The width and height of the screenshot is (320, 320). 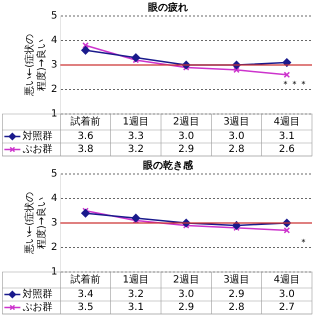 What do you see at coordinates (286, 150) in the screenshot?
I see `data-label: 2.6` at bounding box center [286, 150].